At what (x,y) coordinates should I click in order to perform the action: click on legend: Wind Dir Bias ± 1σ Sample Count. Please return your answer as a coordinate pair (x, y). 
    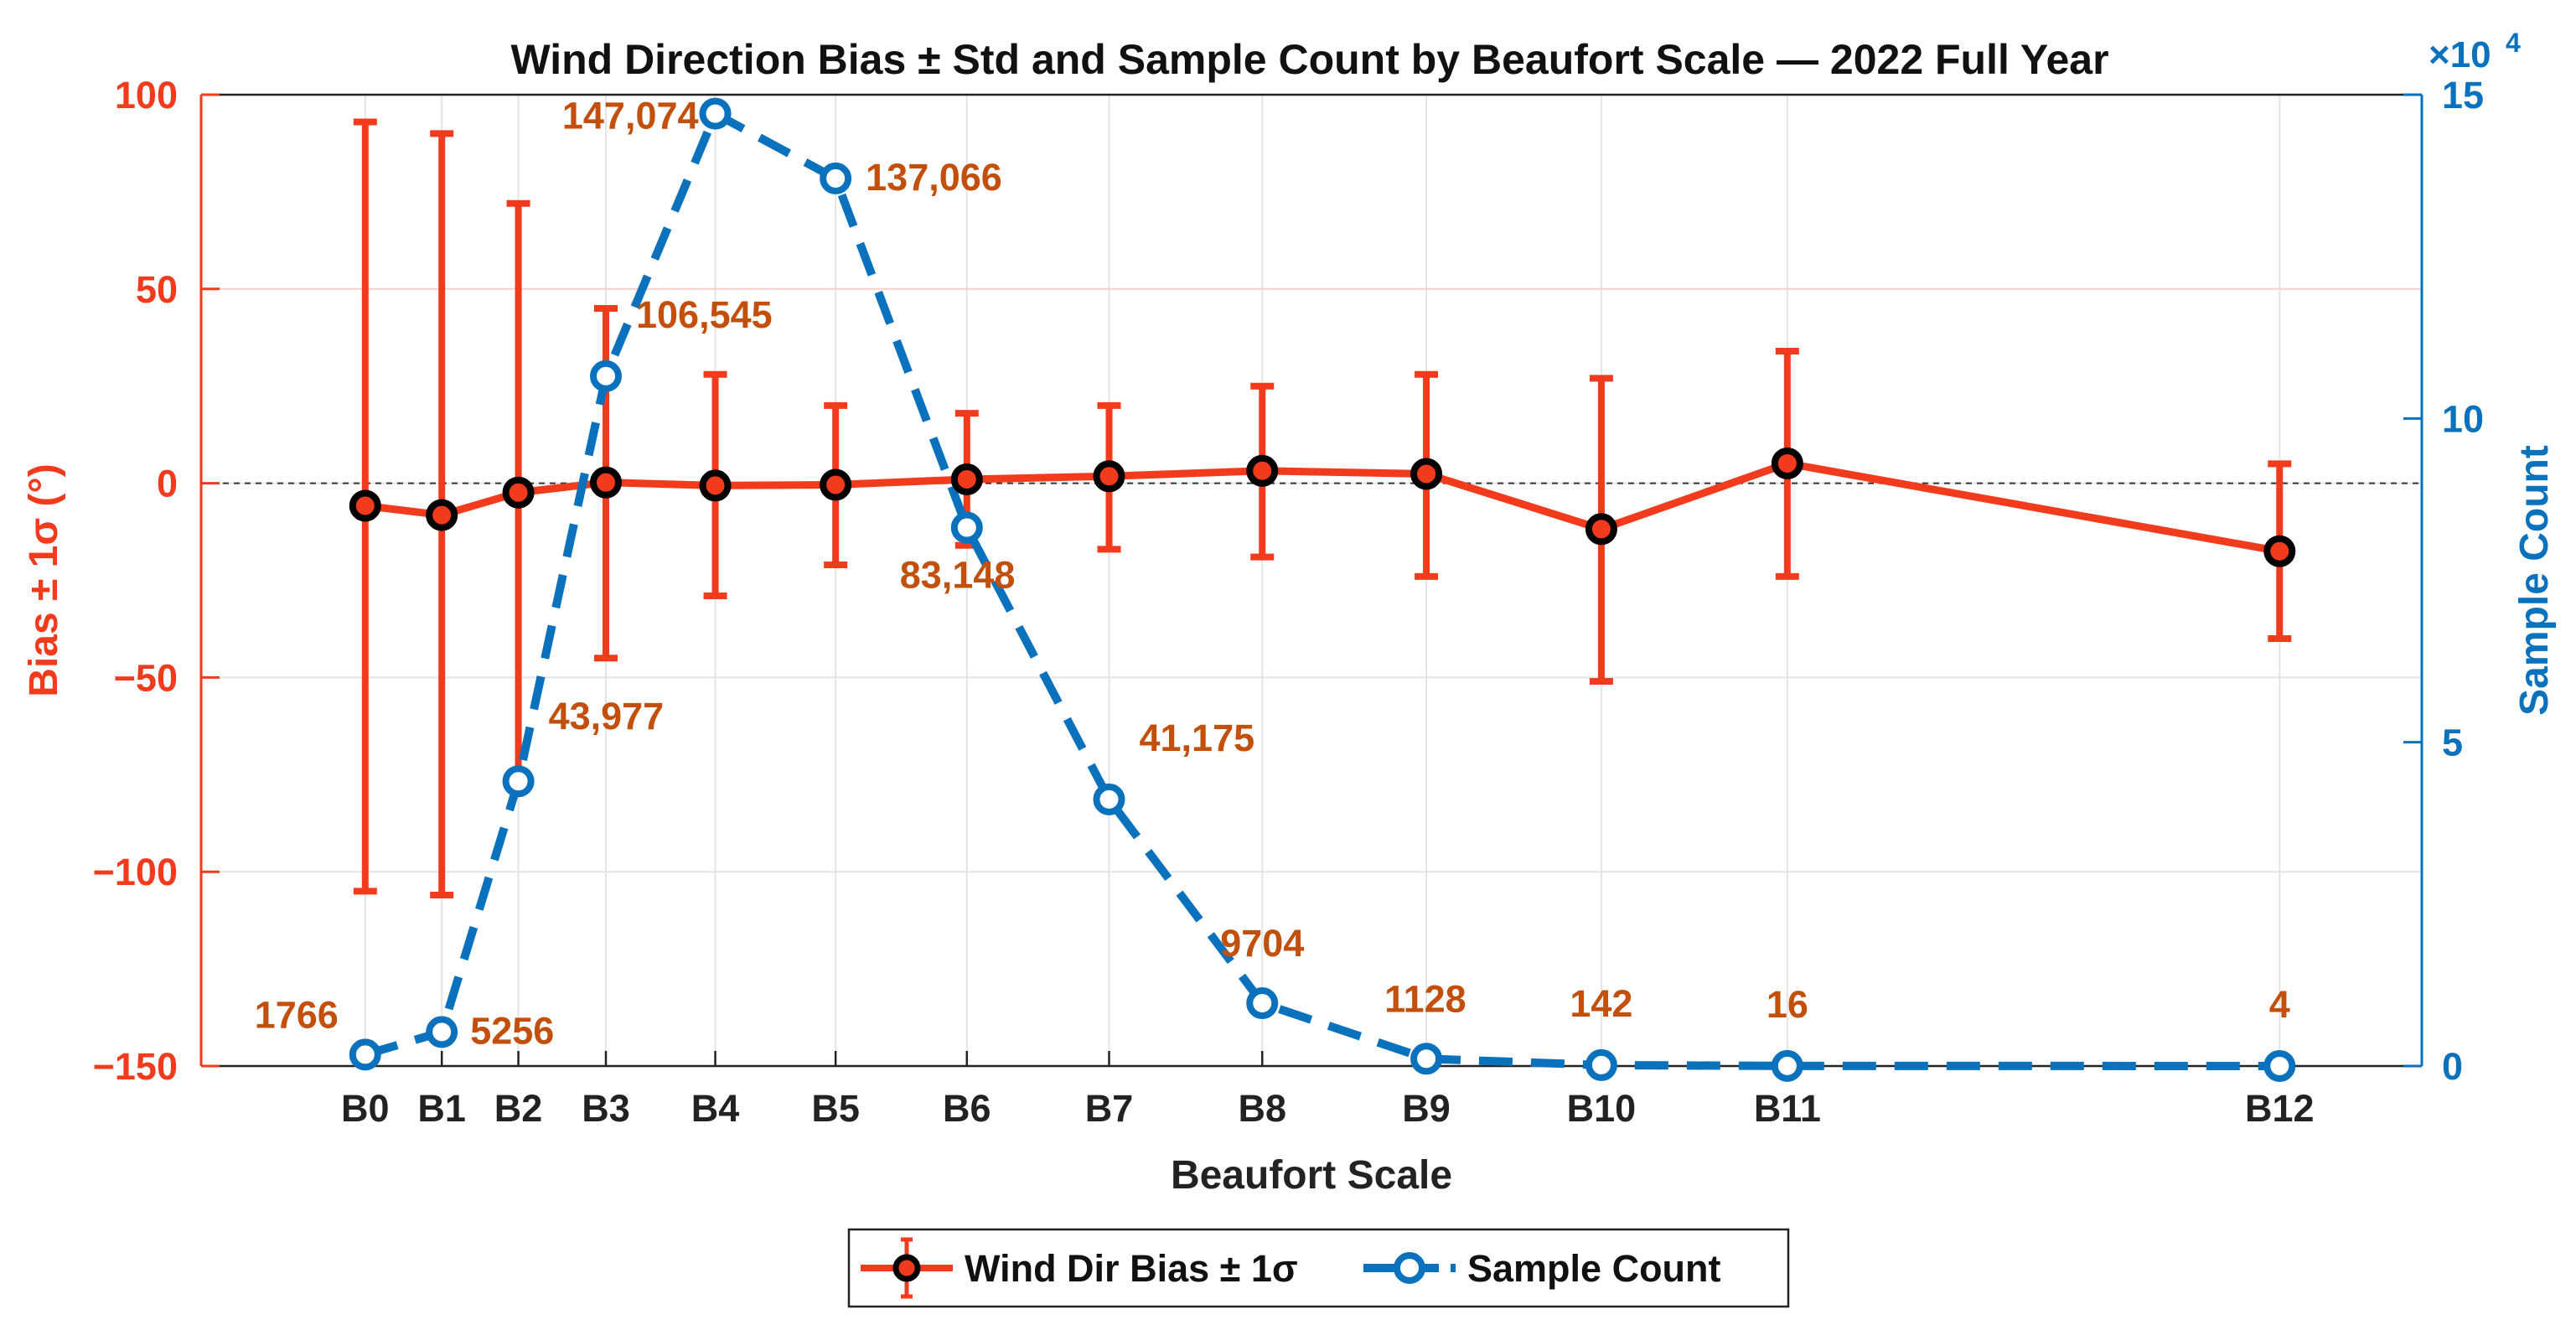
    Looking at the image, I should click on (1318, 1268).